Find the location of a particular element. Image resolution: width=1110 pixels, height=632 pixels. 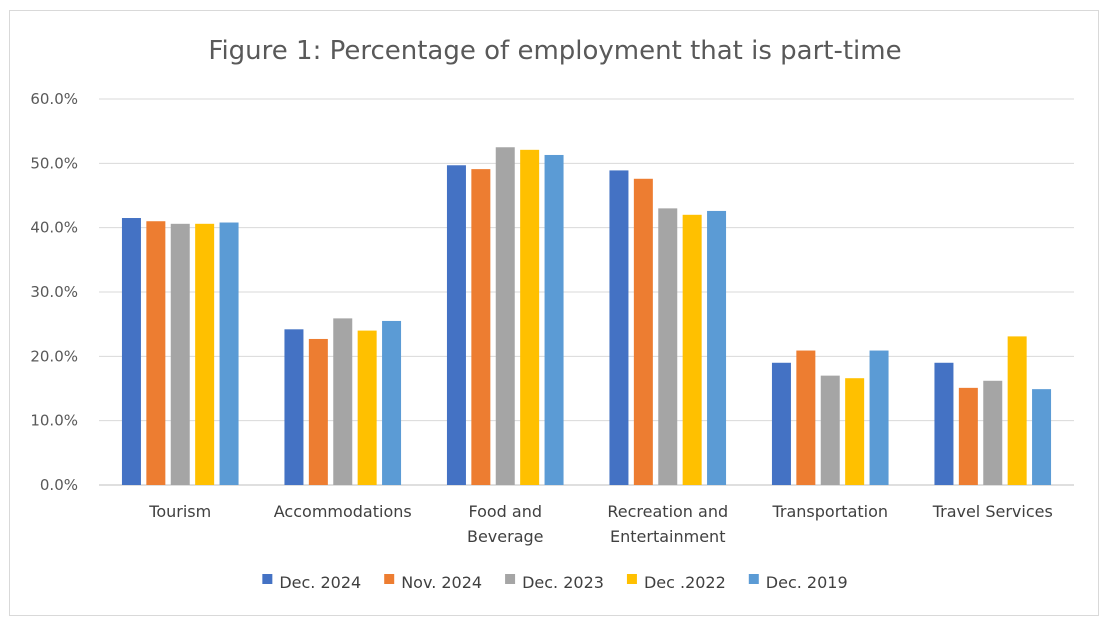

x-category-label: Accommodations is located at coordinates (343, 511).